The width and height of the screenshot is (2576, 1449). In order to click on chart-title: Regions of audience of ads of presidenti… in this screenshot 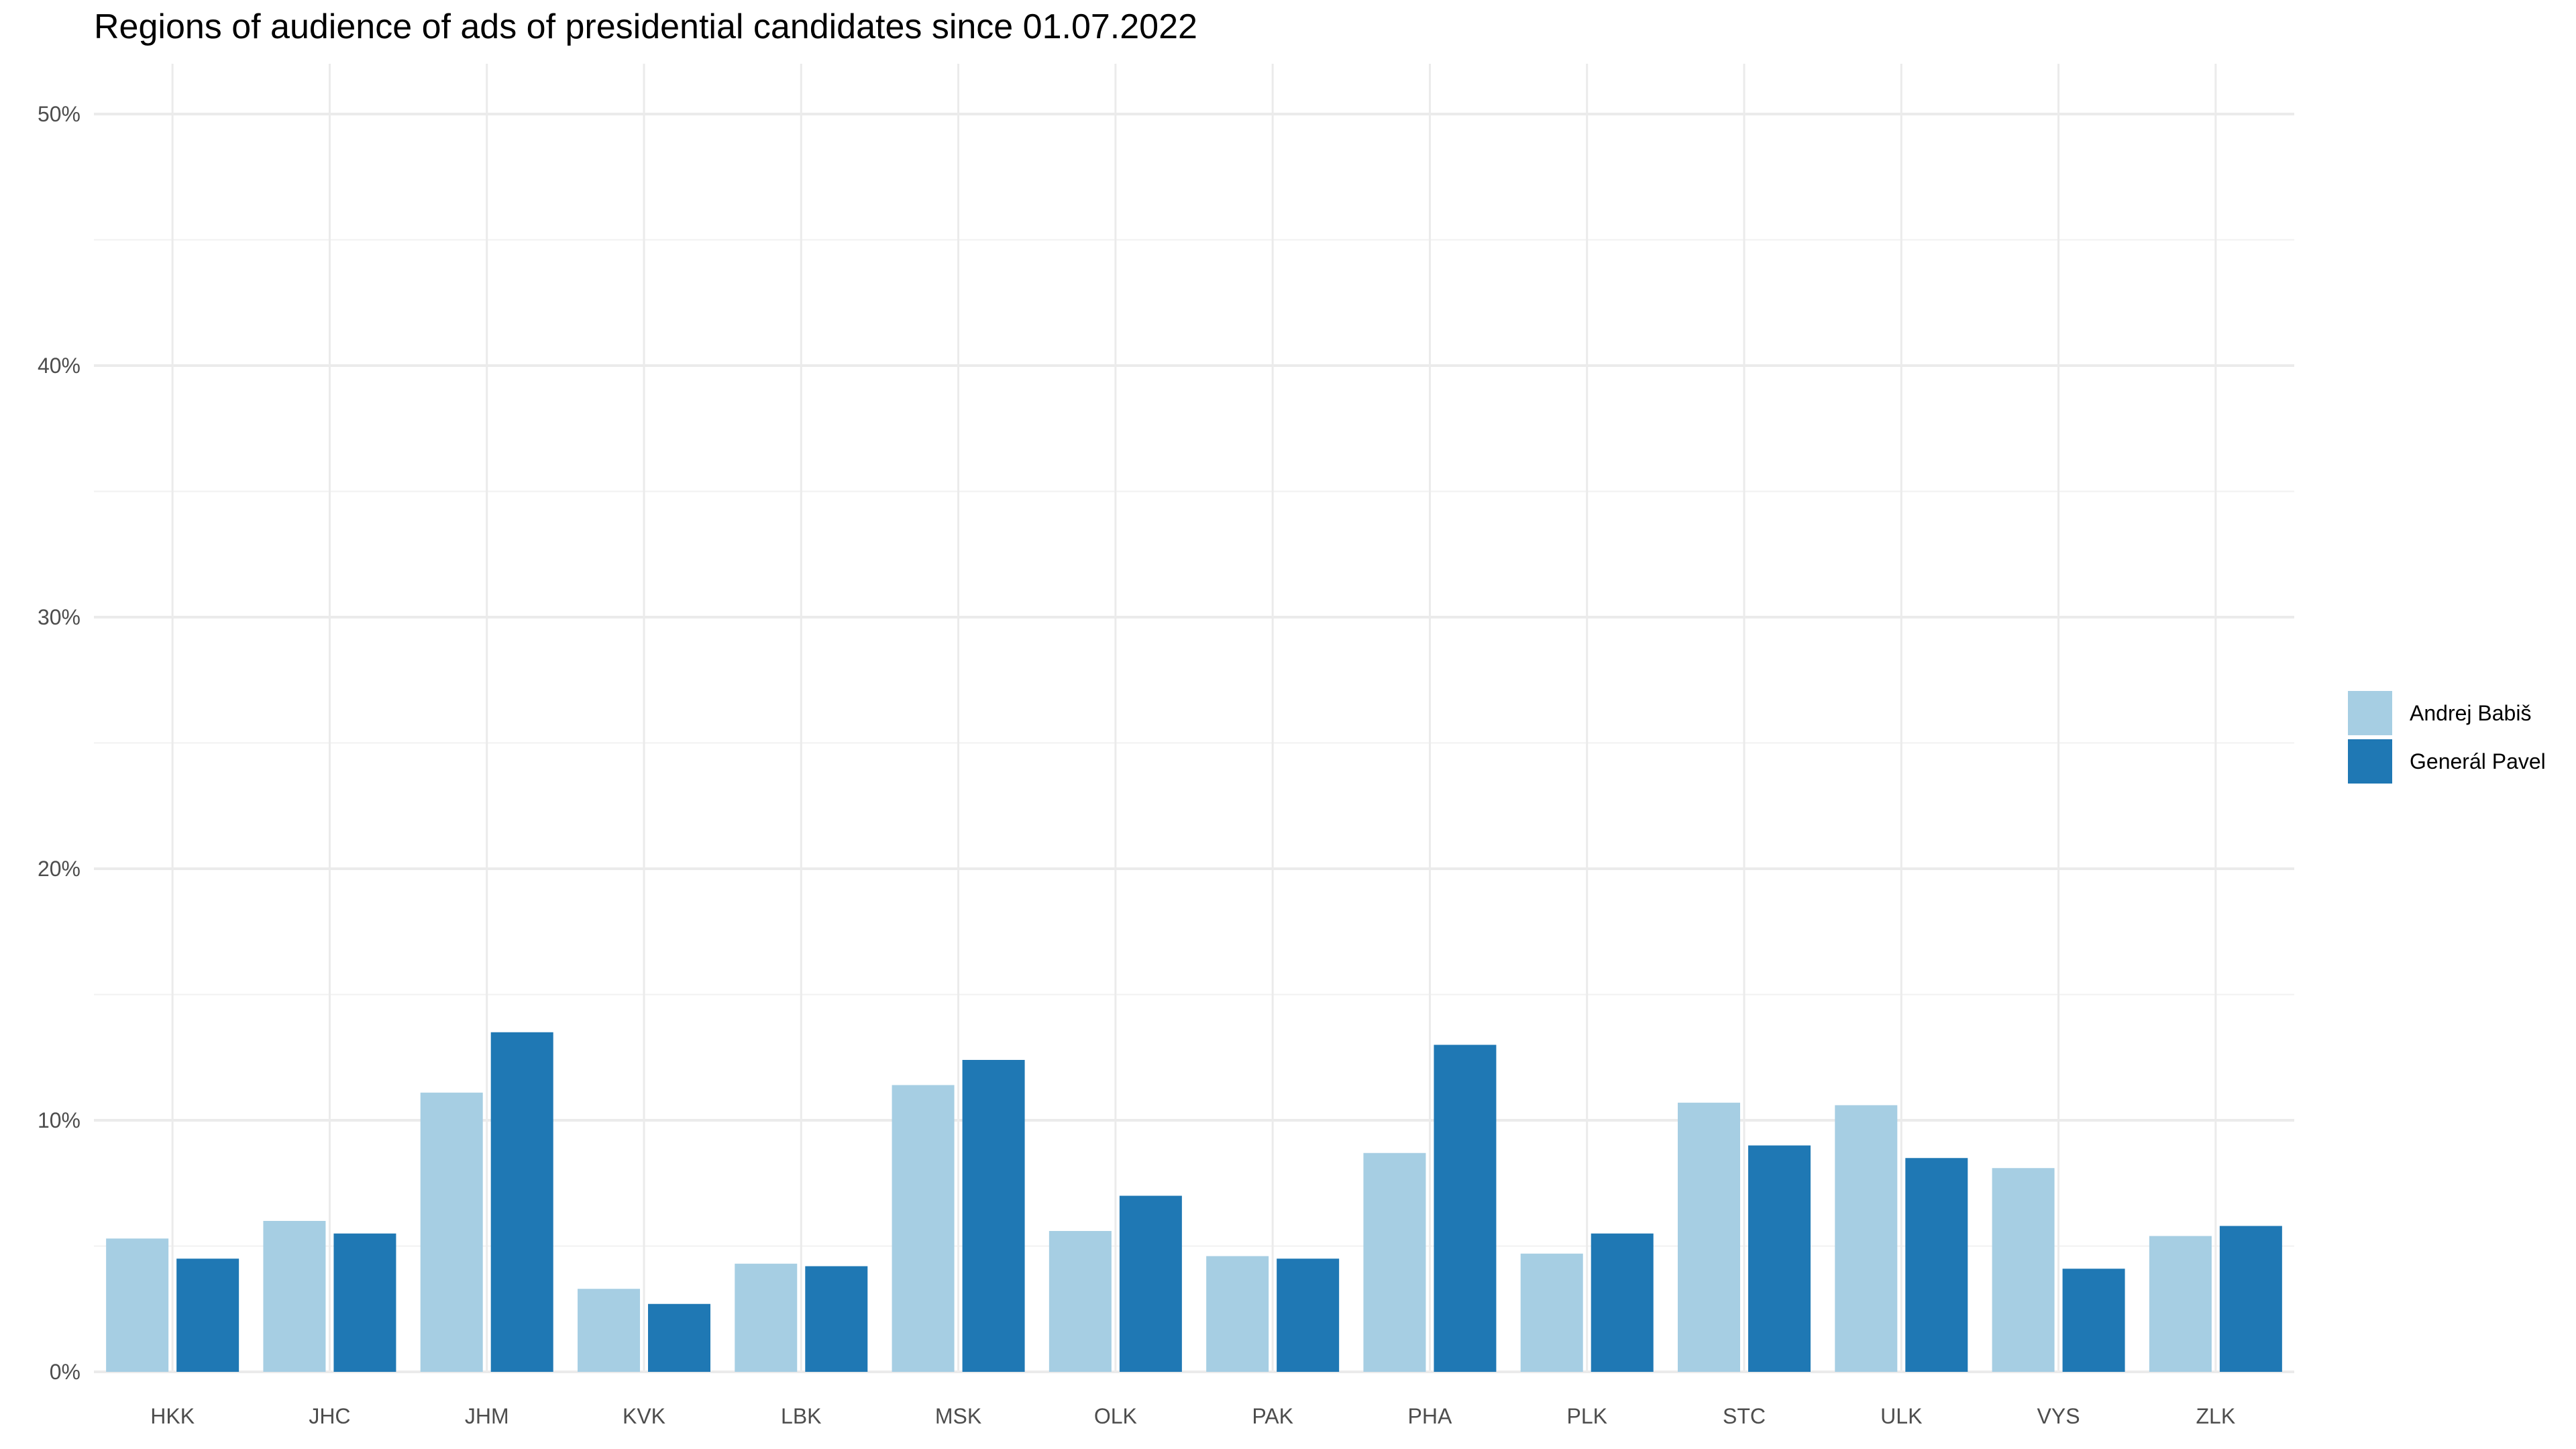, I will do `click(645, 26)`.